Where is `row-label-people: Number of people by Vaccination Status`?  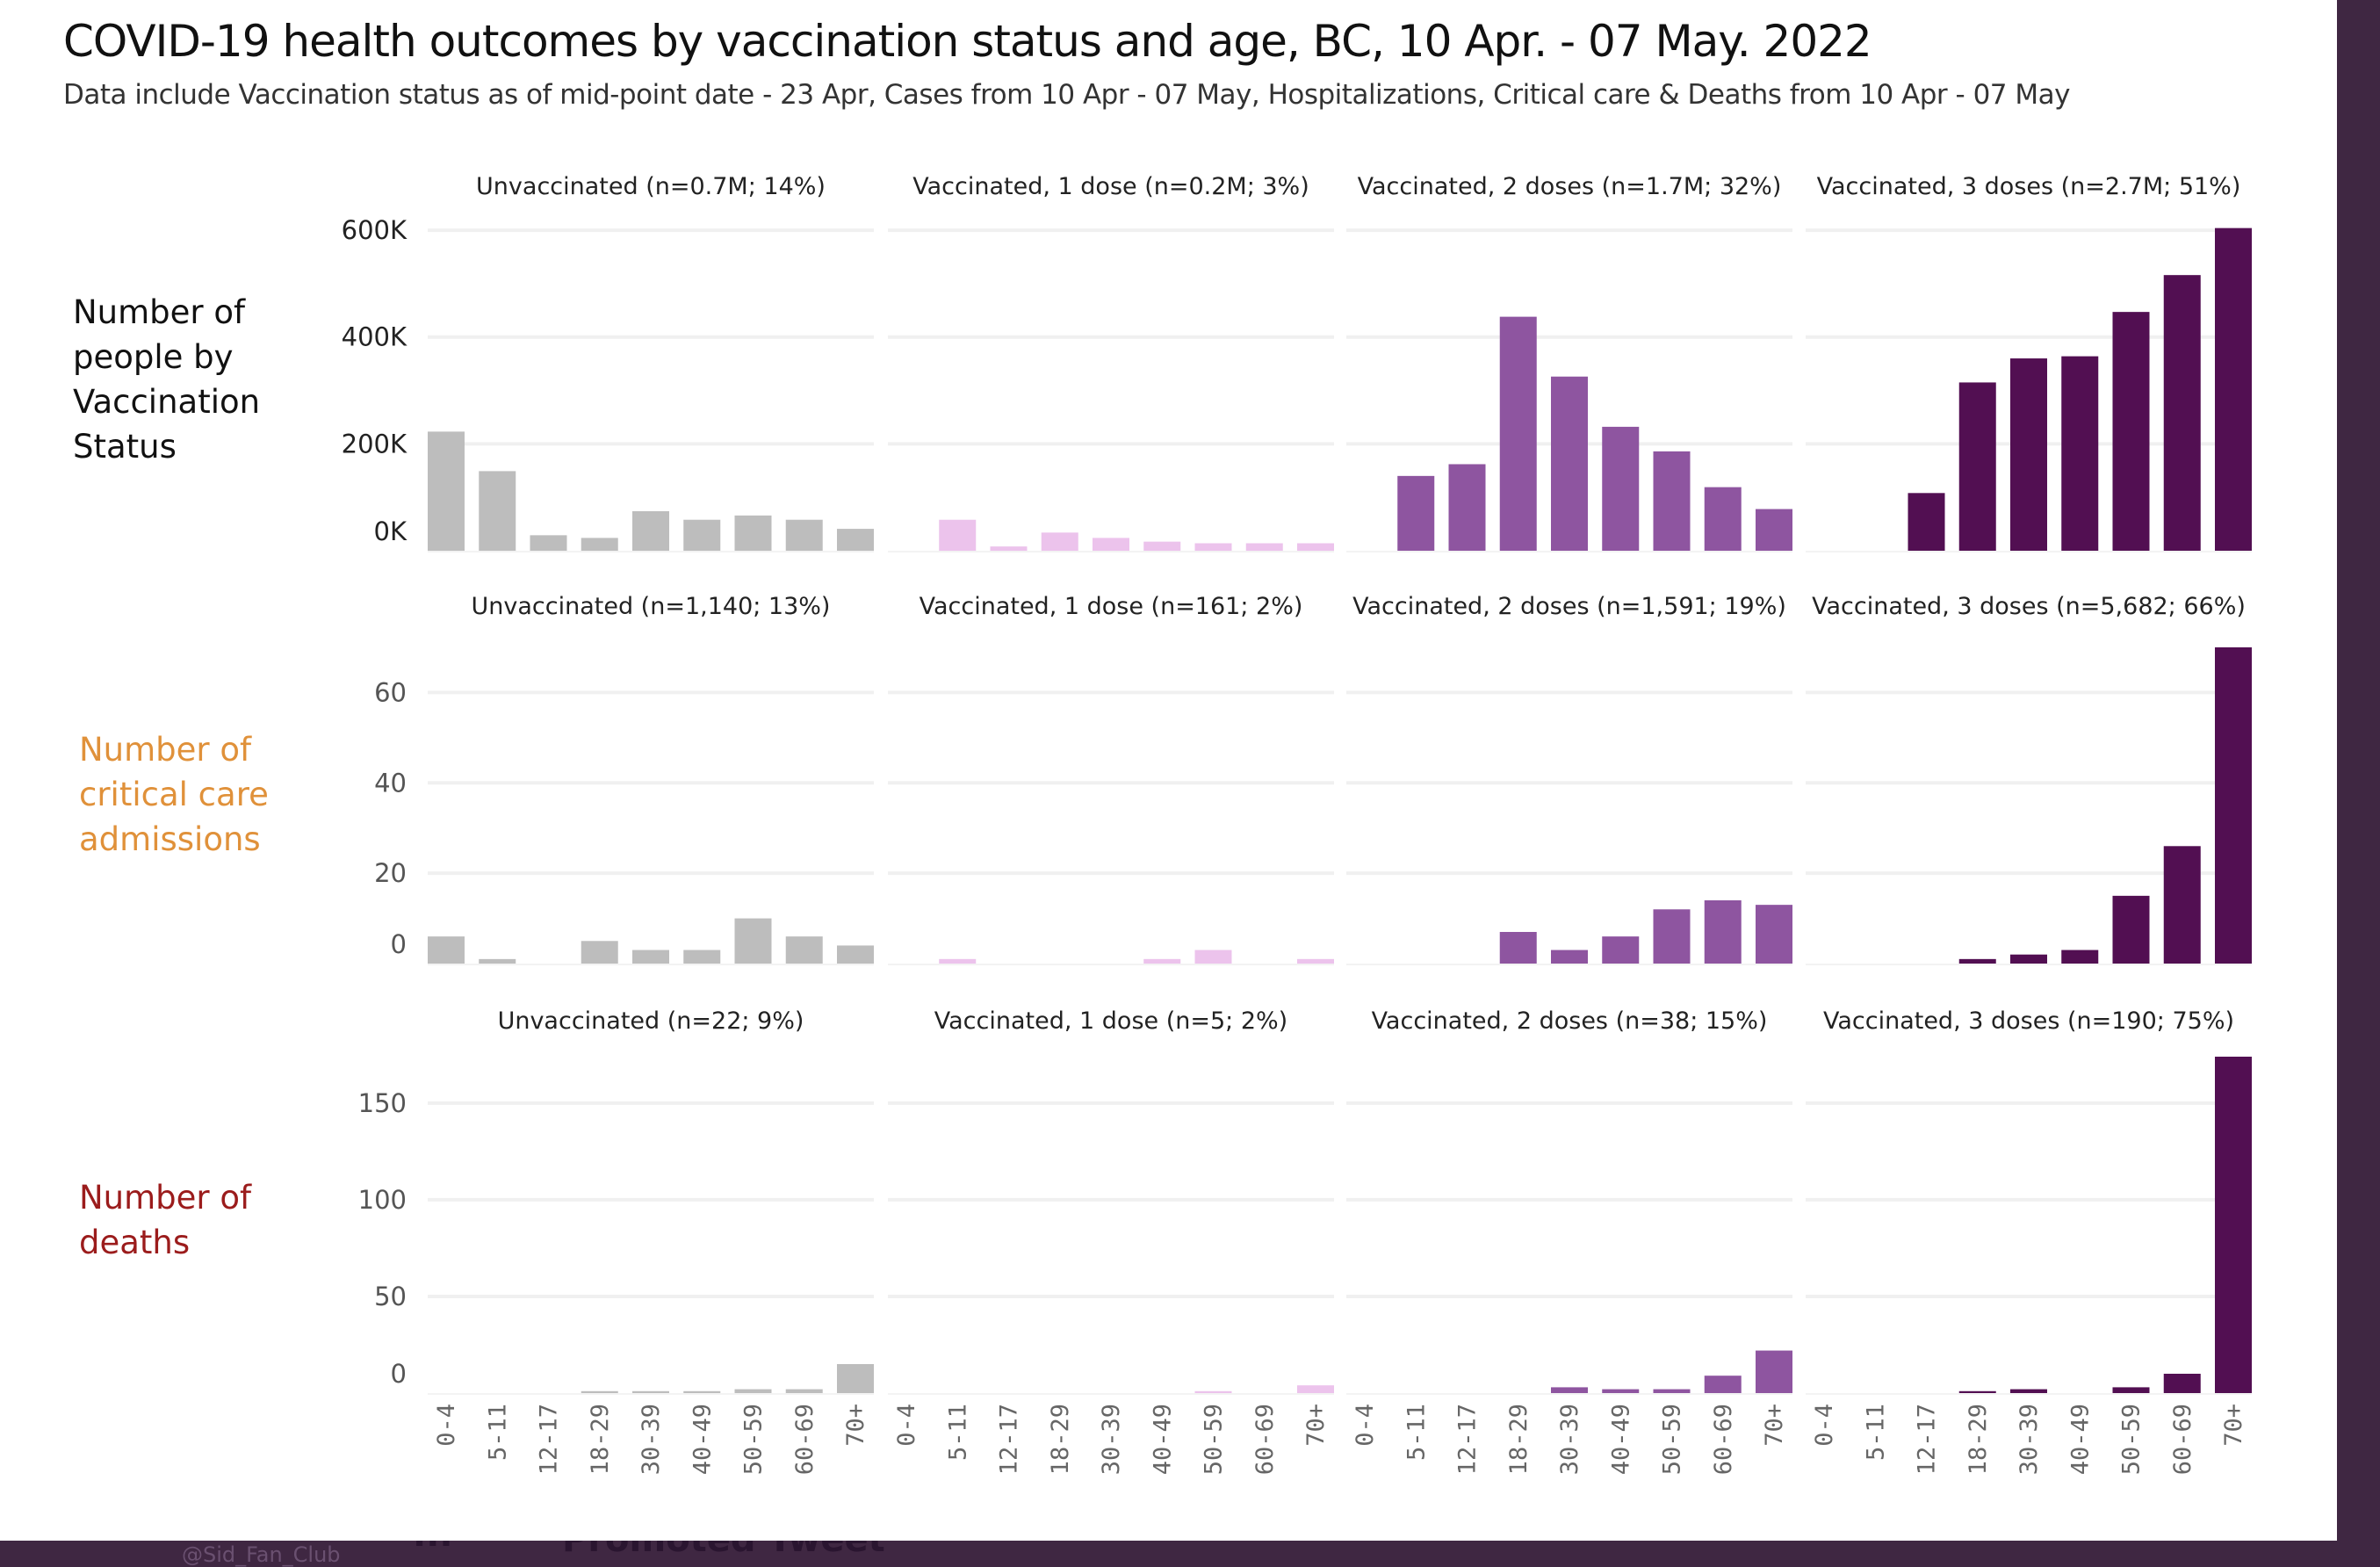
row-label-people: Number of people by Vaccination Status is located at coordinates (167, 379).